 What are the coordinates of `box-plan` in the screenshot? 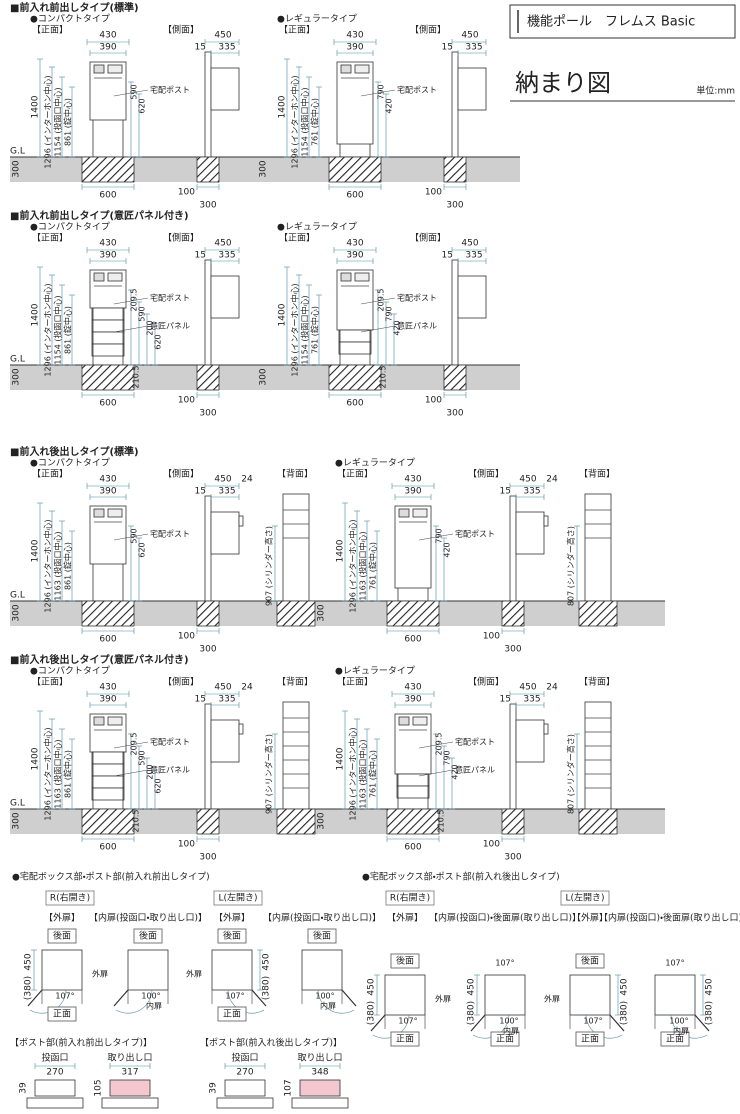 It's located at (590, 995).